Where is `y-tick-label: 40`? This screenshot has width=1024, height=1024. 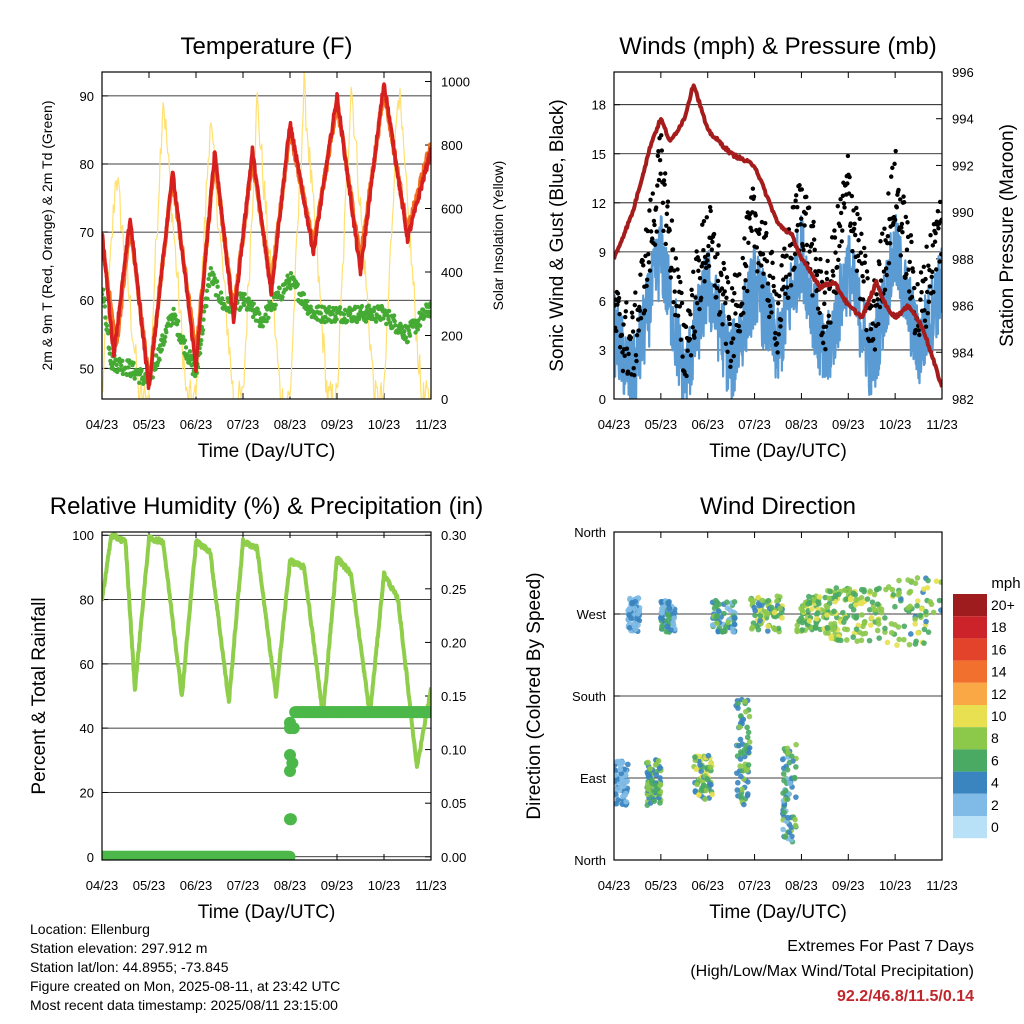
y-tick-label: 40 is located at coordinates (87, 728).